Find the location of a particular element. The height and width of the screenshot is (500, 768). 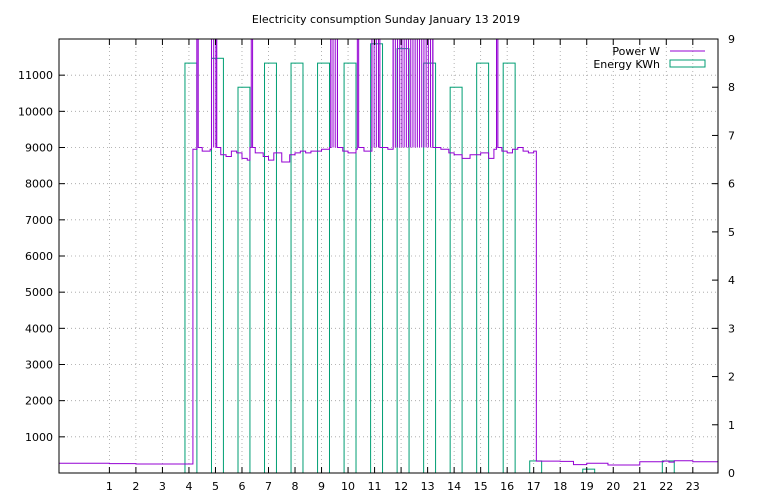

x-tick-label: 5 is located at coordinates (215, 486).